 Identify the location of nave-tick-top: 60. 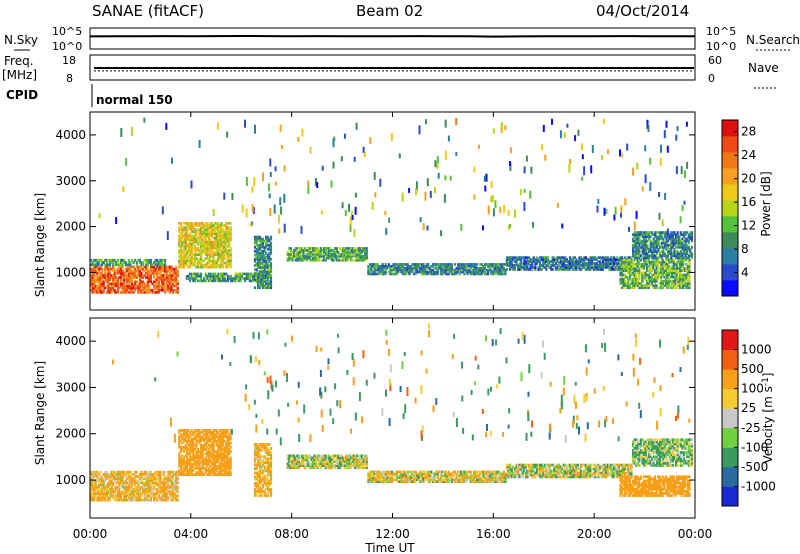
(715, 60).